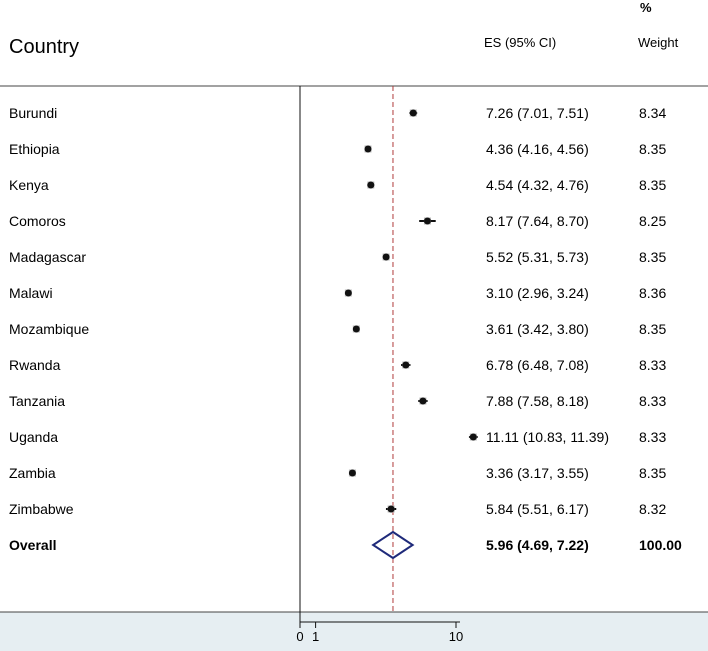 The width and height of the screenshot is (708, 651). I want to click on ci-text: 7.26 (7.01, 7.51), so click(537, 113).